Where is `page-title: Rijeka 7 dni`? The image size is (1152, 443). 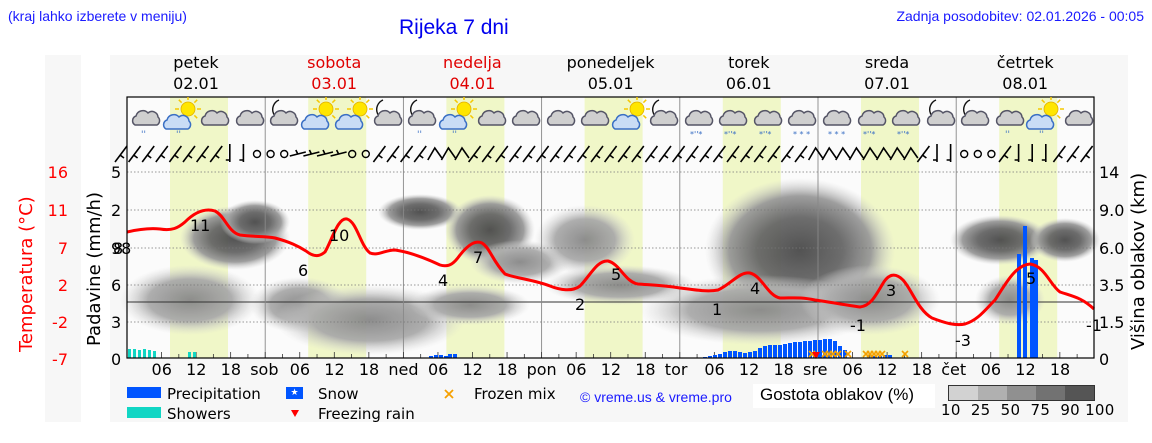
page-title: Rijeka 7 dni is located at coordinates (454, 27).